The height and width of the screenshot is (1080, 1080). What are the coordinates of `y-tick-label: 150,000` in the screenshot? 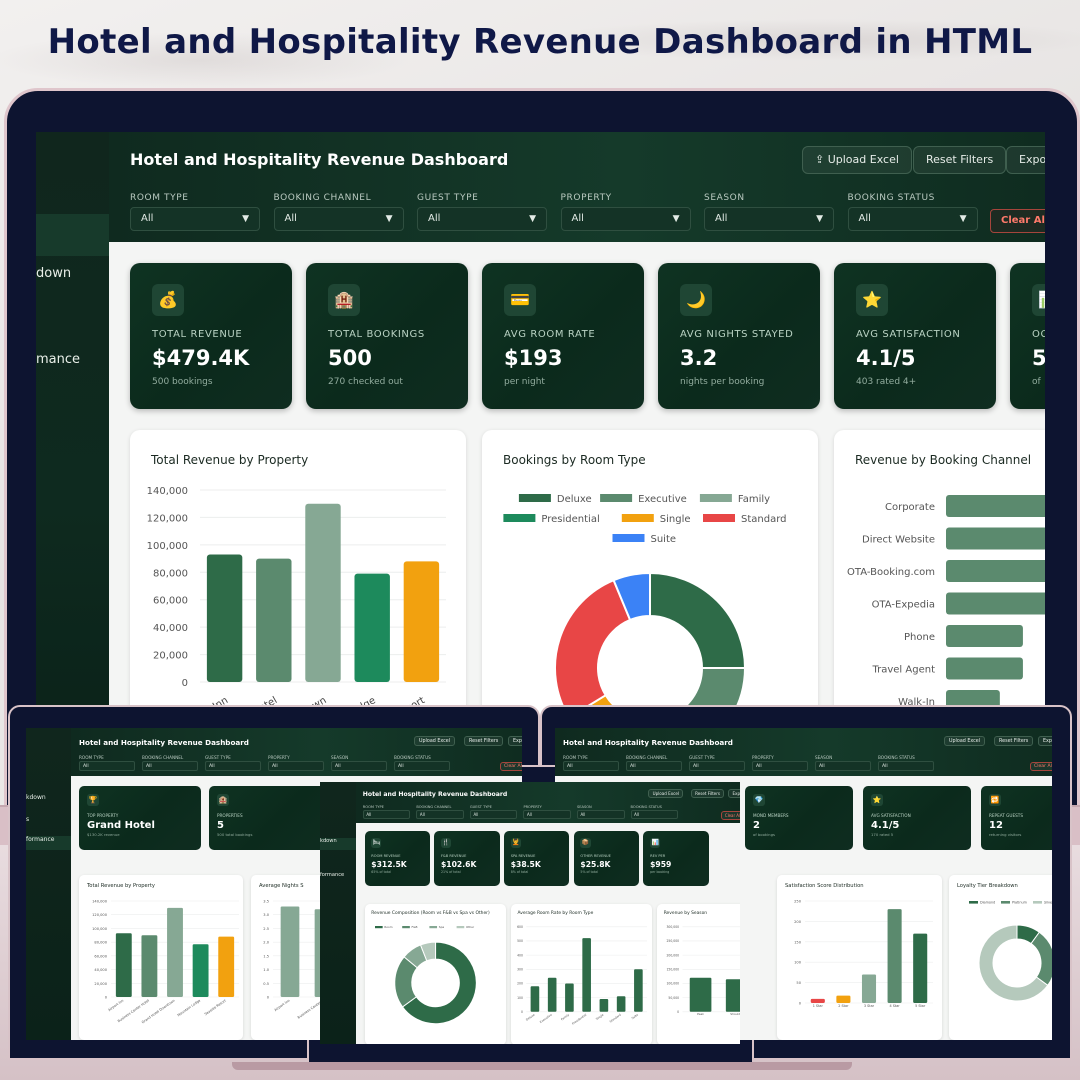 It's located at (672, 969).